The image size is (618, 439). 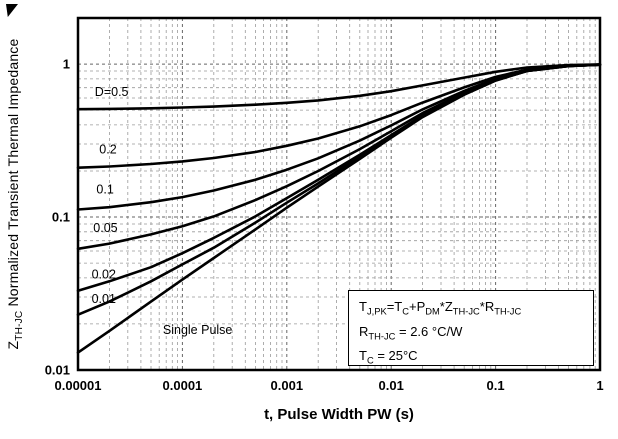 I want to click on x-tick-label: 1, so click(x=599, y=385).